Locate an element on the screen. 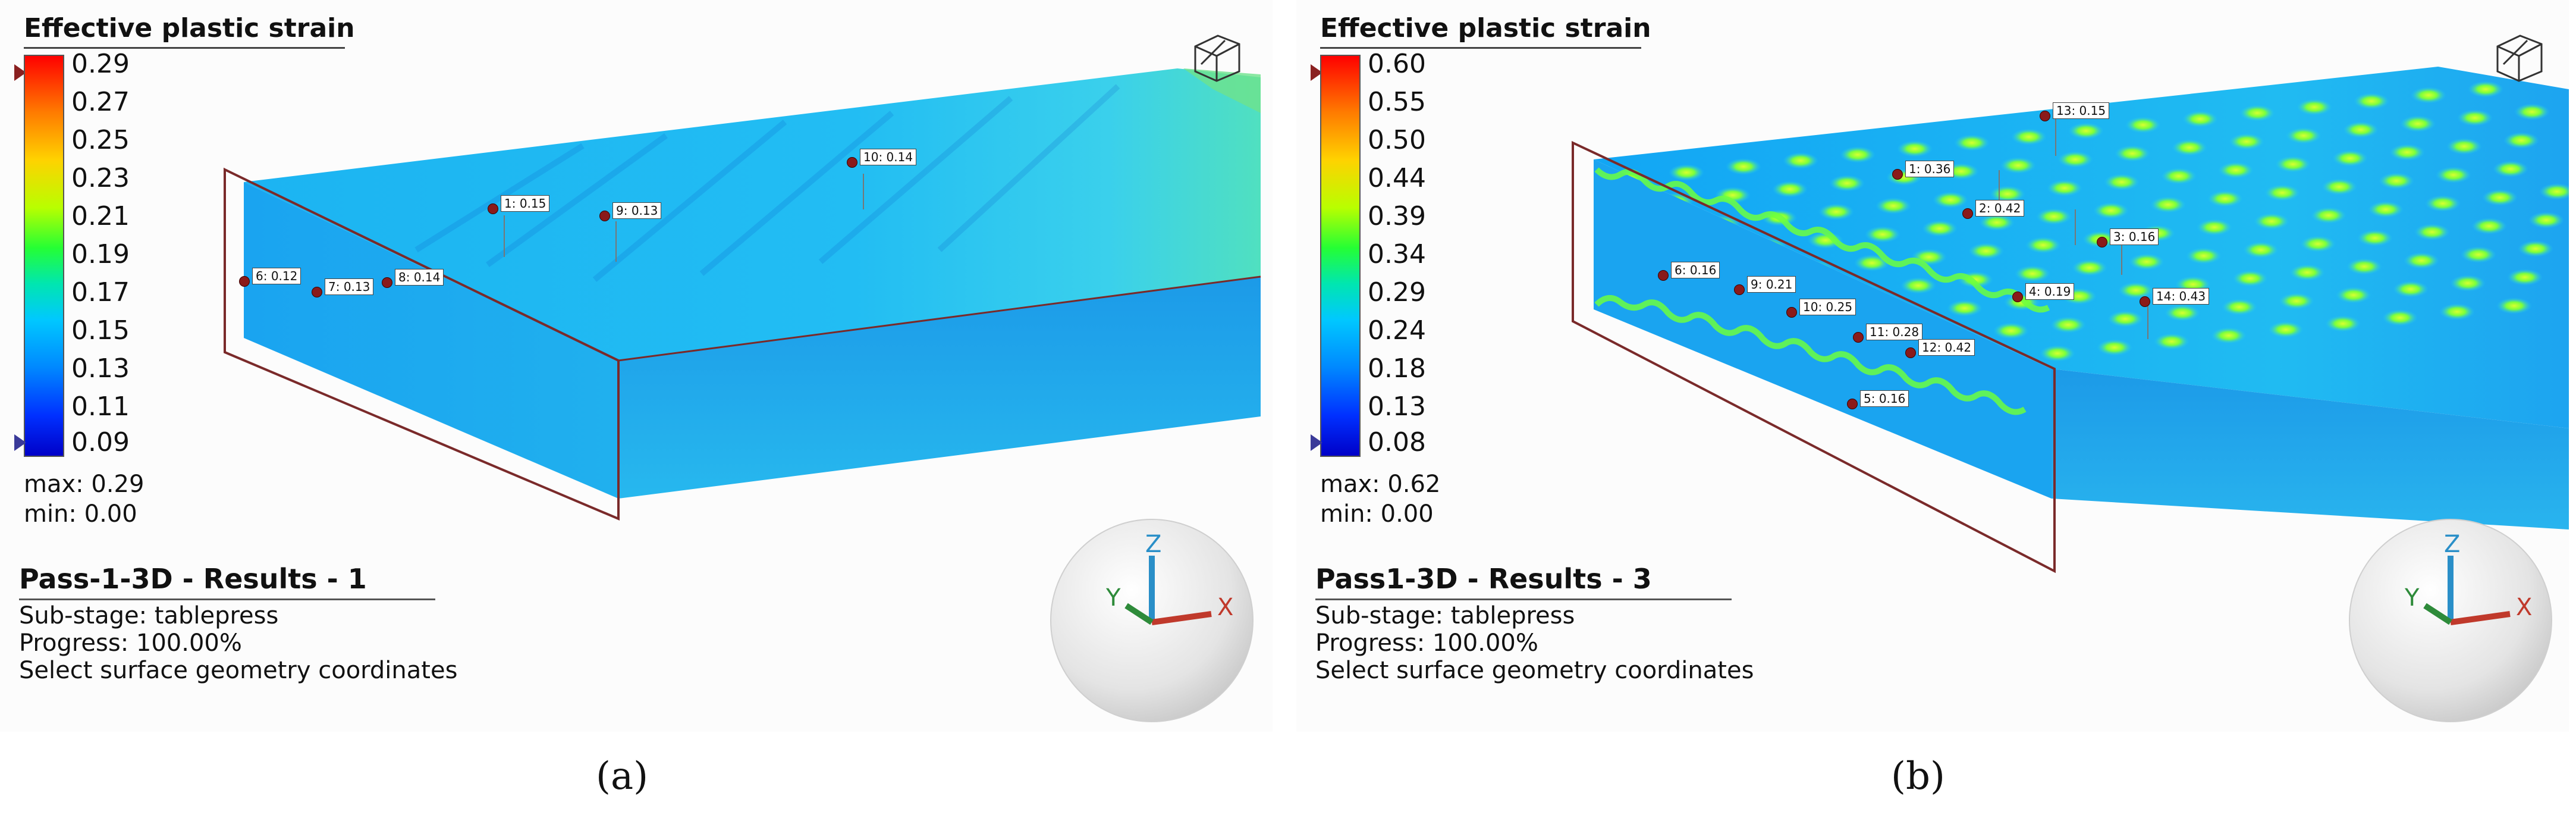 This screenshot has width=2576, height=821. probe-label: 9: 0.21 is located at coordinates (1765, 285).